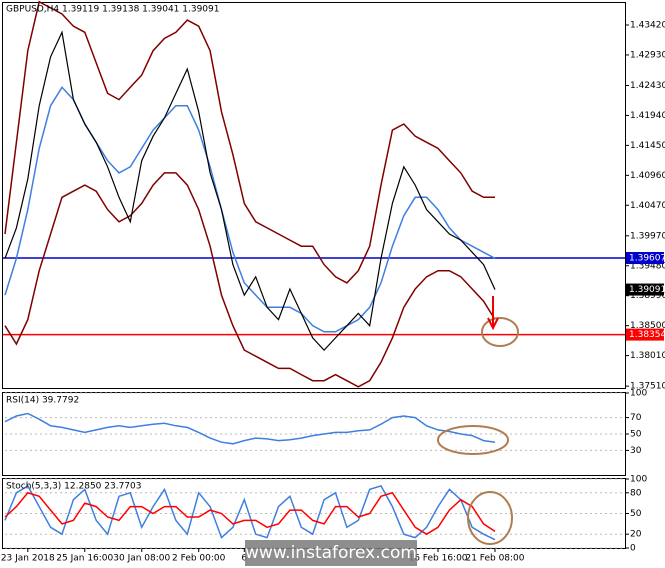 The image size is (665, 568). Describe the element at coordinates (647, 86) in the screenshot. I see `y-tick-label: 1.42430` at that location.